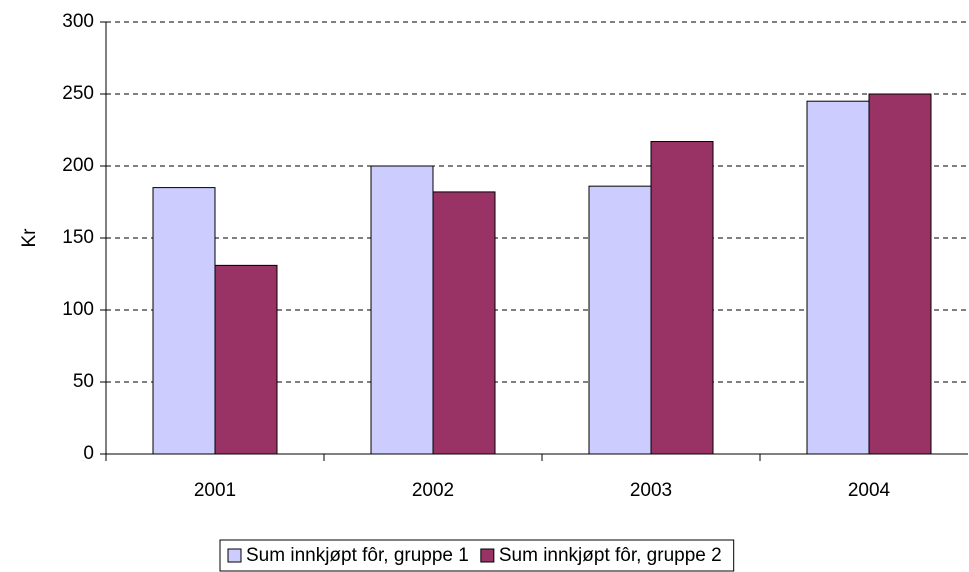 Image resolution: width=969 pixels, height=572 pixels. I want to click on x-tick-label: 2004, so click(869, 490).